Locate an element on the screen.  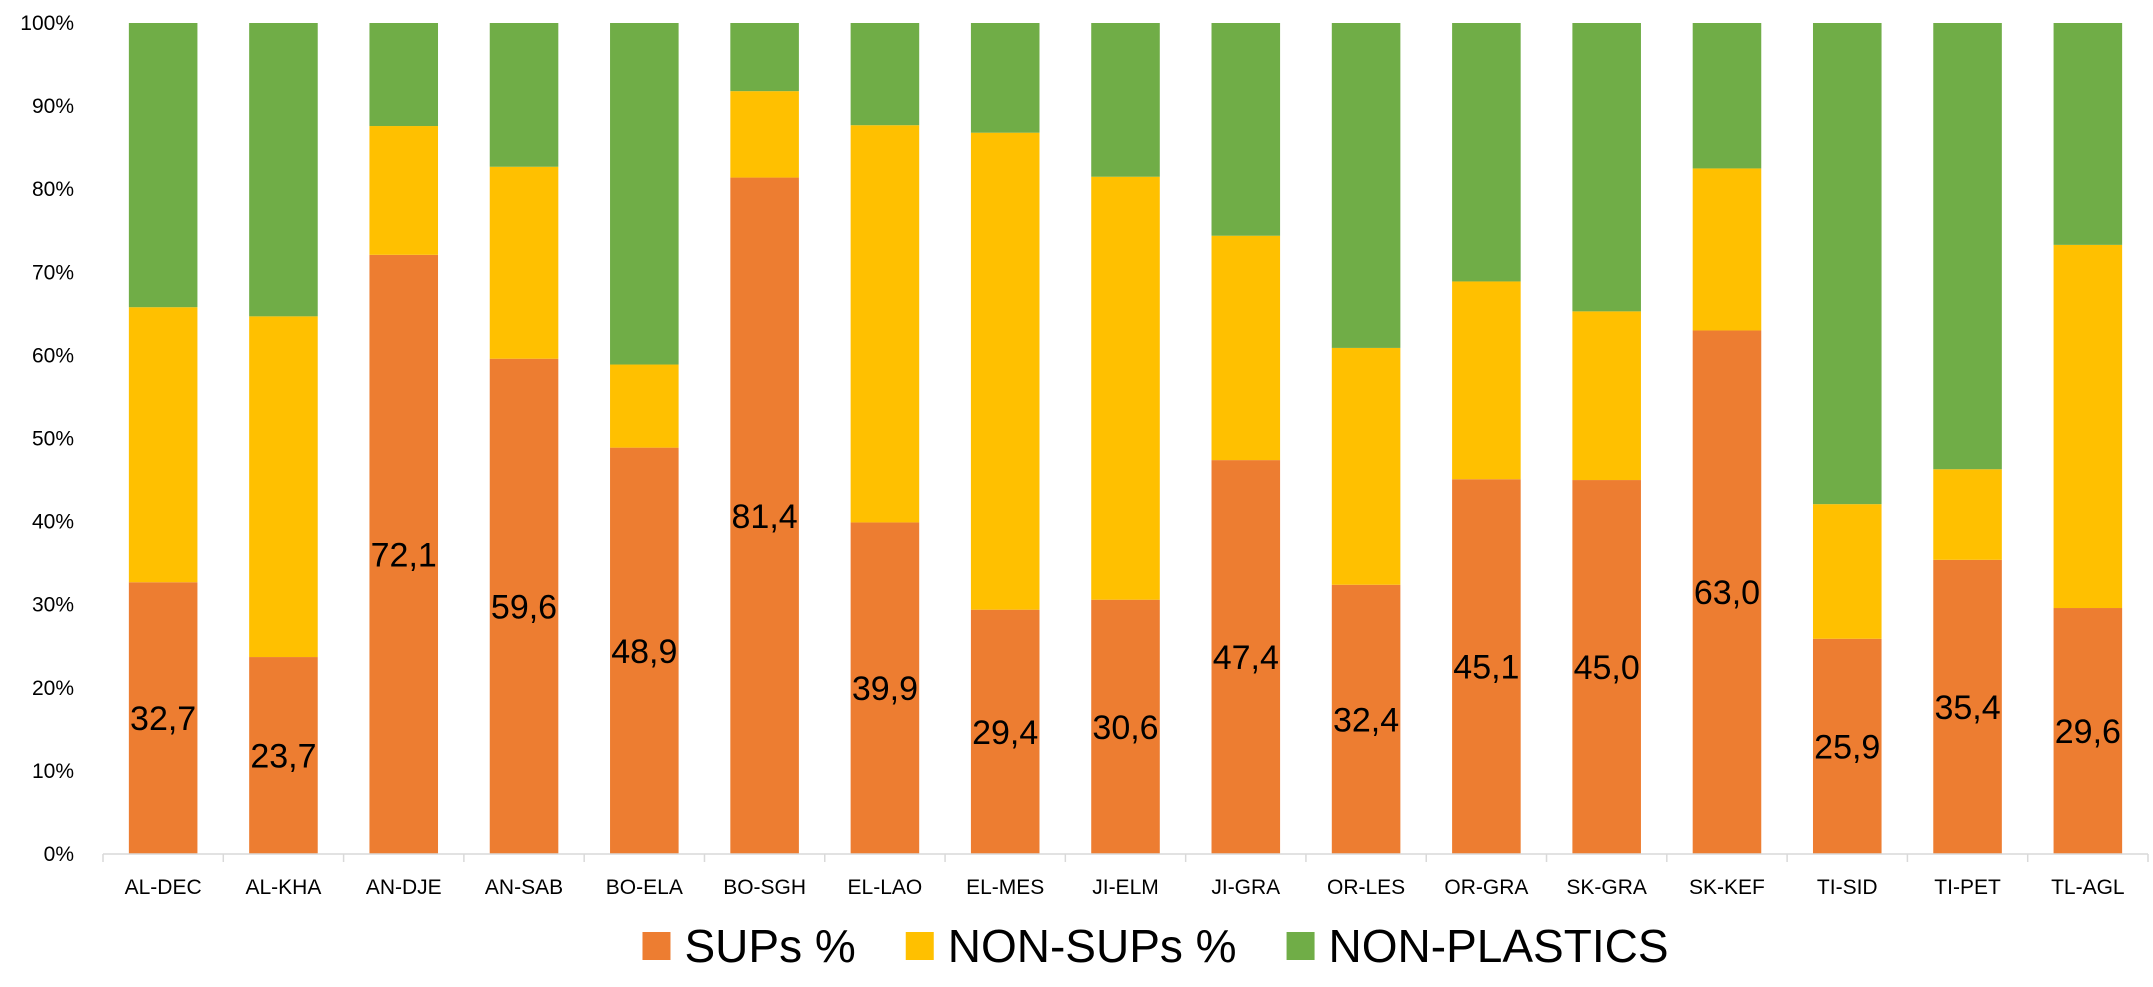
data-label: 48,9 is located at coordinates (644, 652).